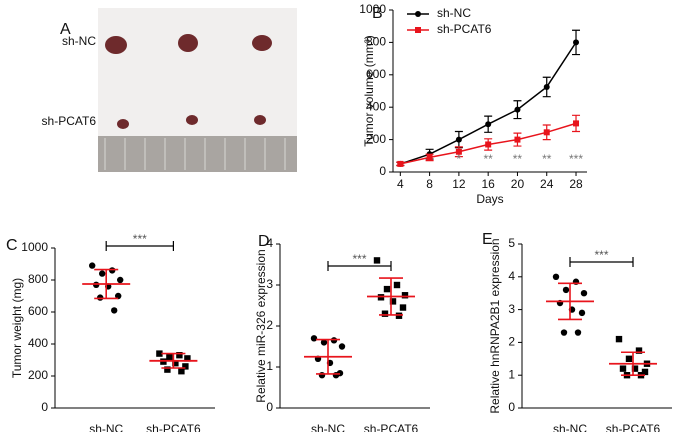 This screenshot has height=432, width=677. What do you see at coordinates (79, 41) in the screenshot?
I see `row-label: sh-NC` at bounding box center [79, 41].